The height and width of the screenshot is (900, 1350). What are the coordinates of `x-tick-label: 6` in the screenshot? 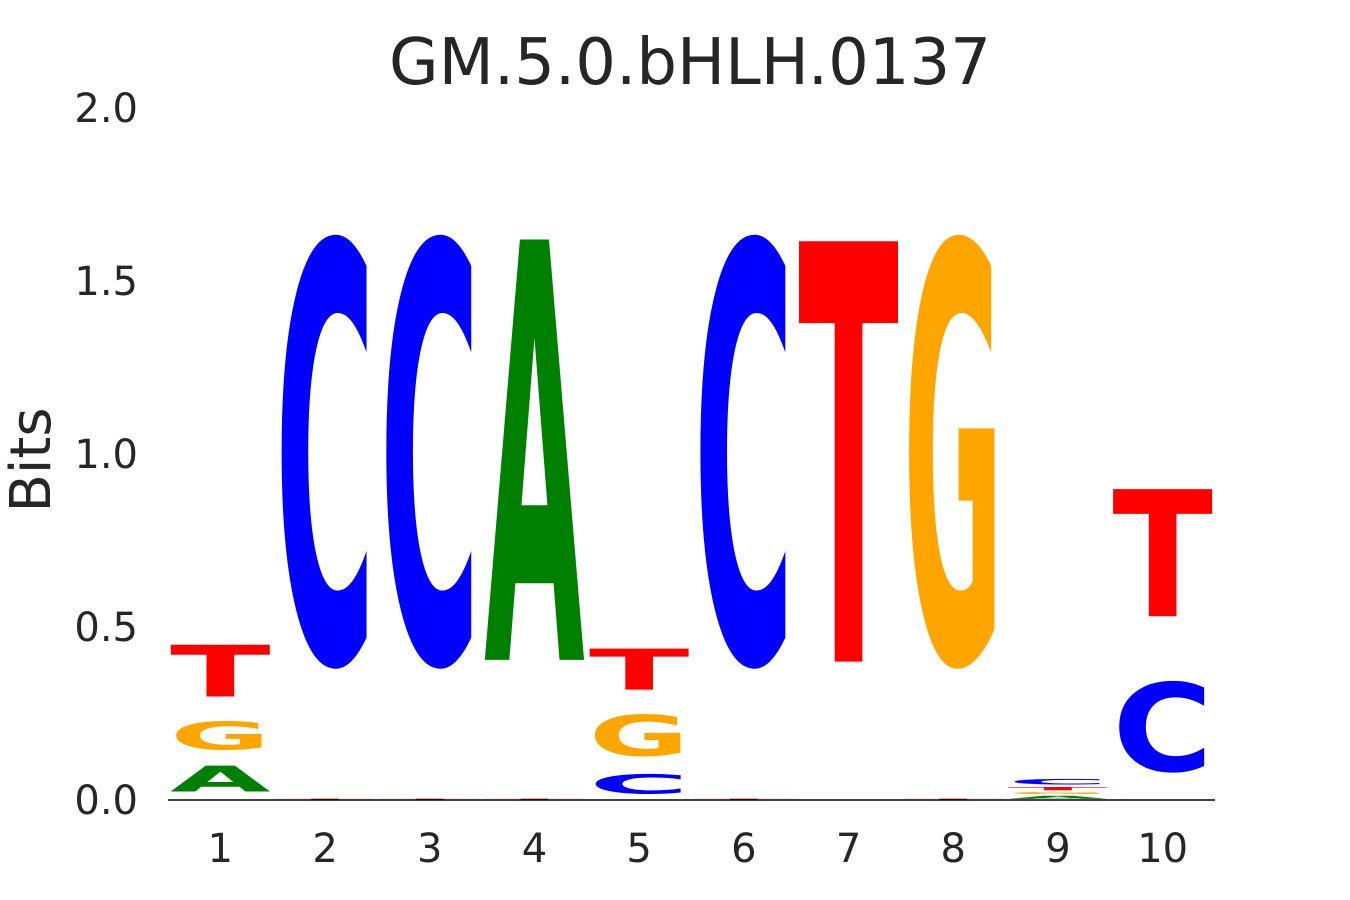 It's located at (743, 849).